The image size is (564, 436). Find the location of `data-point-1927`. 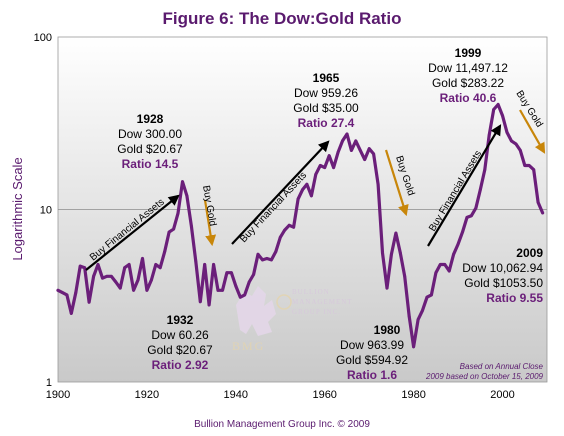

data-point-1927 is located at coordinates (178, 213).